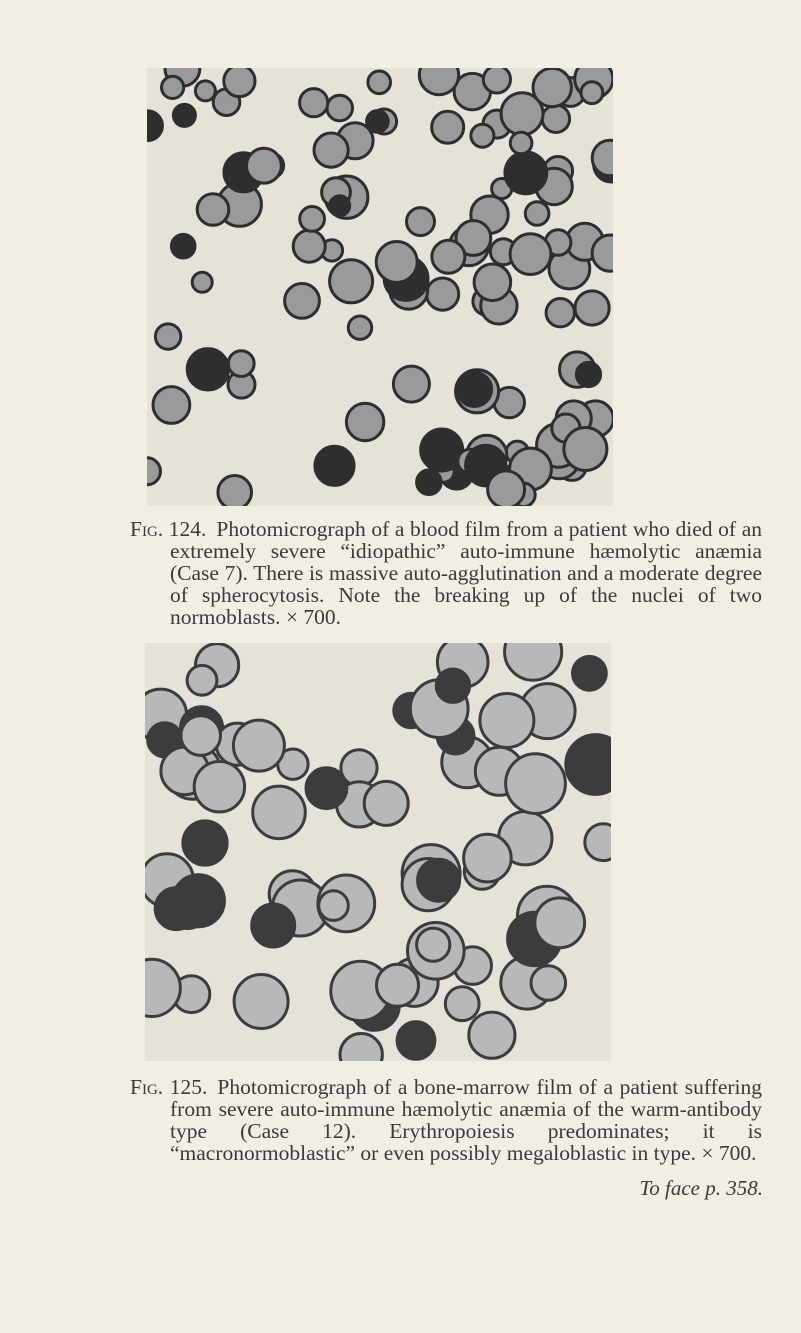 This screenshot has height=1333, width=801. What do you see at coordinates (168, 529) in the screenshot?
I see `figure-label: Fig. 124.` at bounding box center [168, 529].